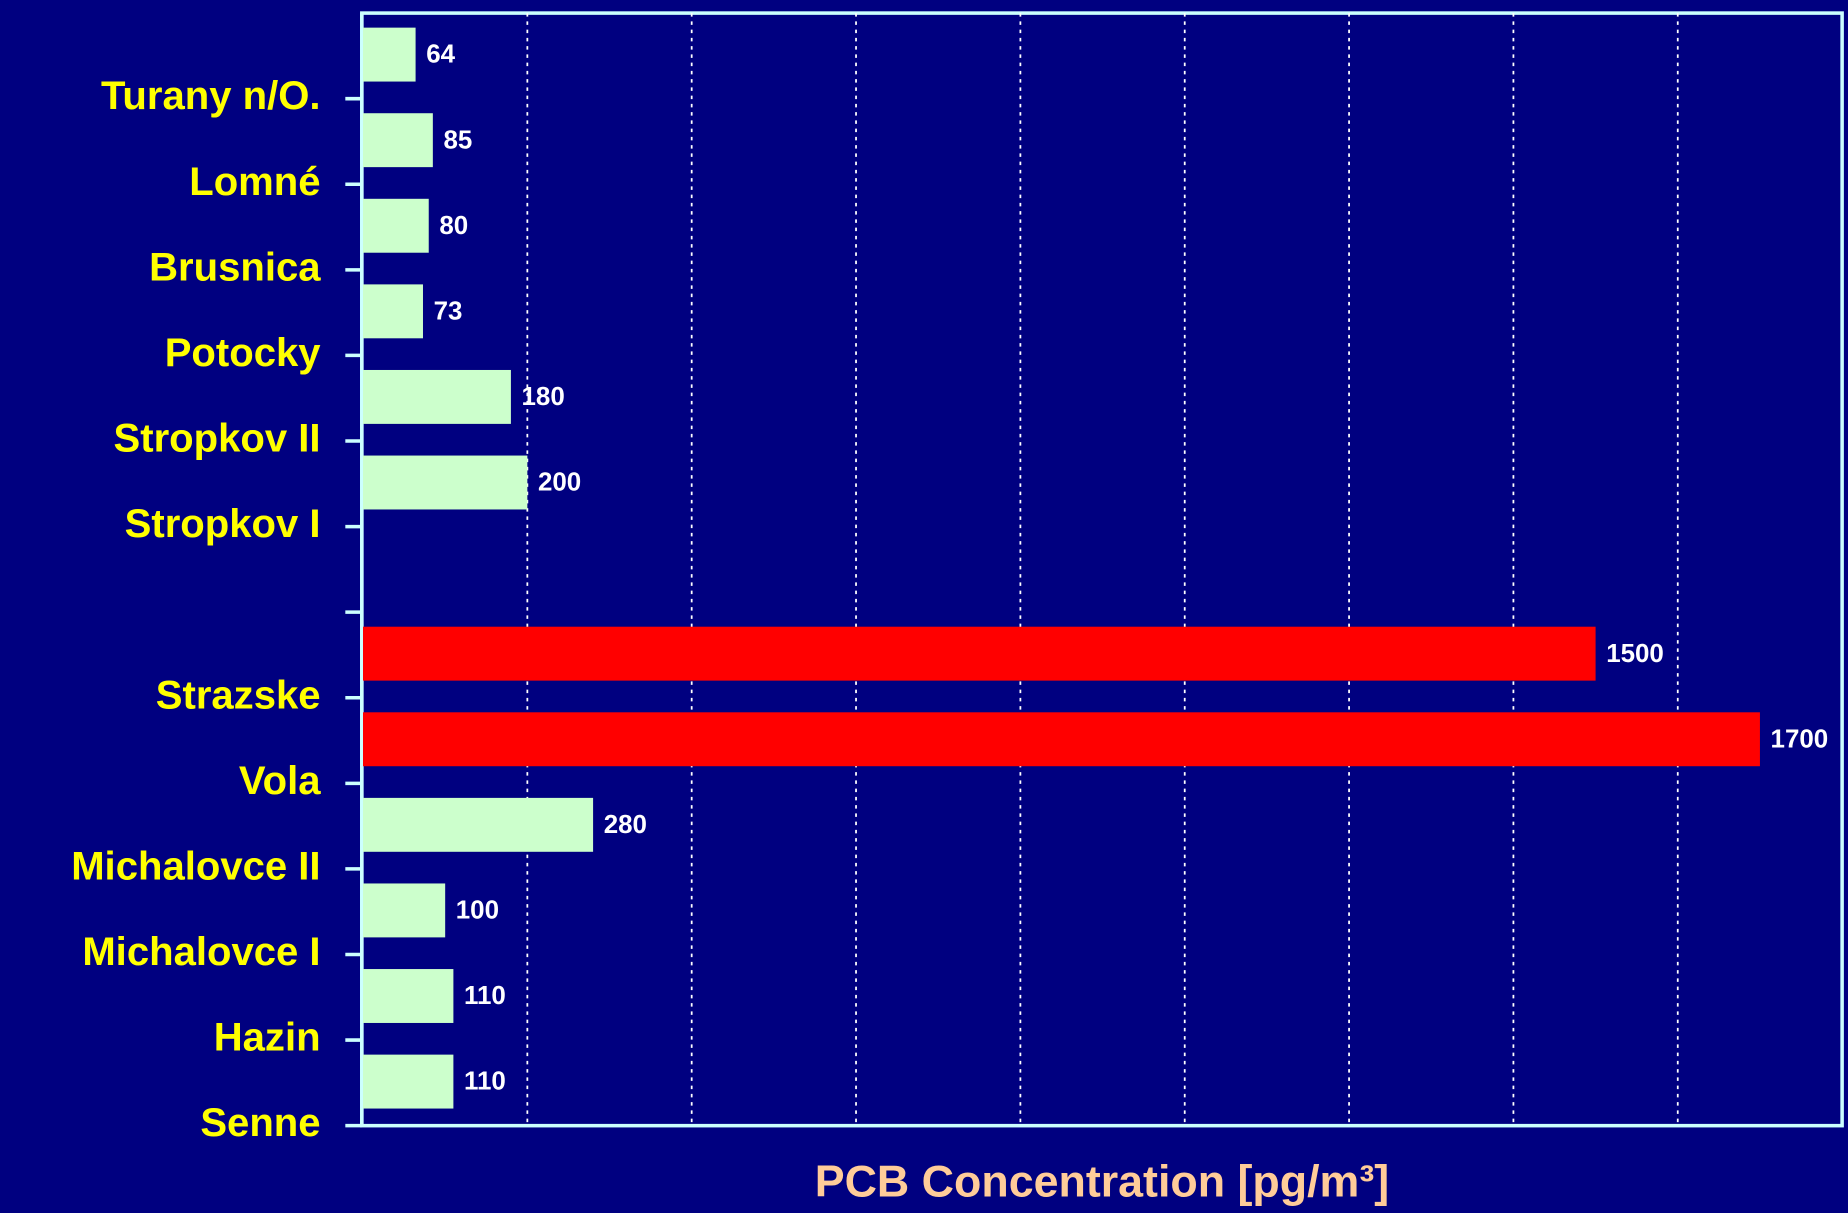 The height and width of the screenshot is (1213, 1848). What do you see at coordinates (267, 1038) in the screenshot?
I see `y-tick-label: Hazin` at bounding box center [267, 1038].